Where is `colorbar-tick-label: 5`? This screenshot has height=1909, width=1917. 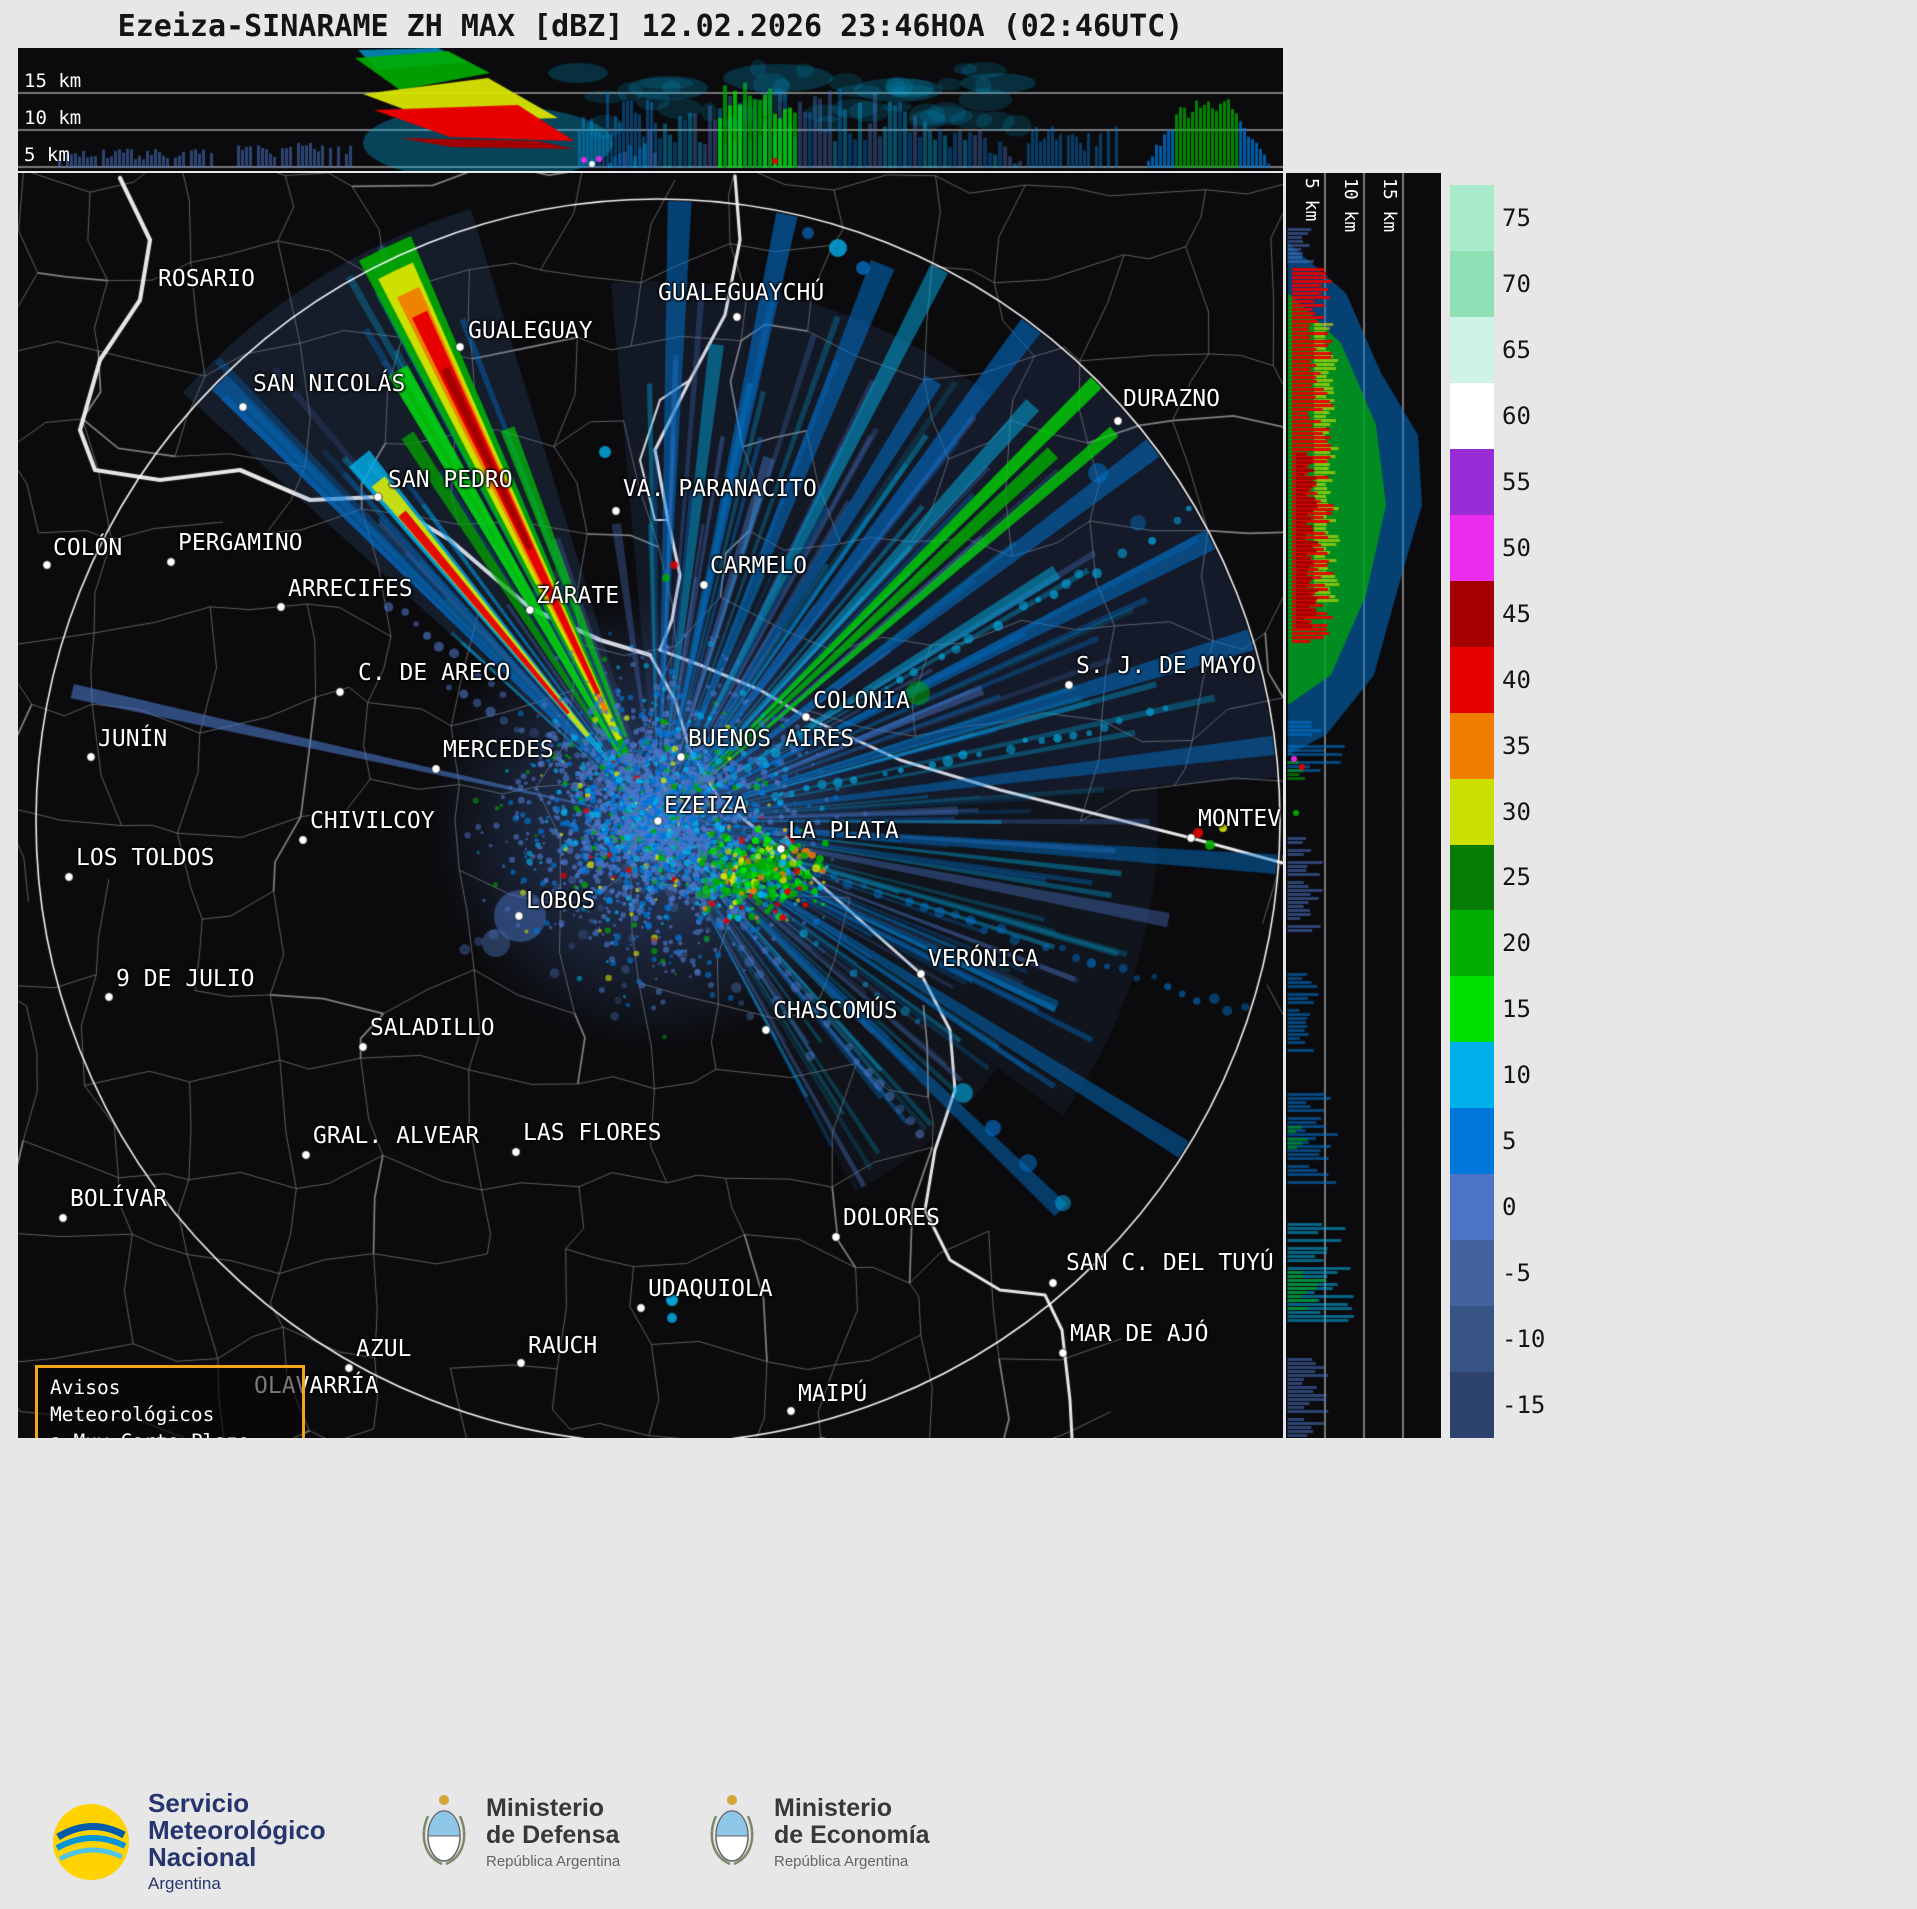 colorbar-tick-label: 5 is located at coordinates (1509, 1141).